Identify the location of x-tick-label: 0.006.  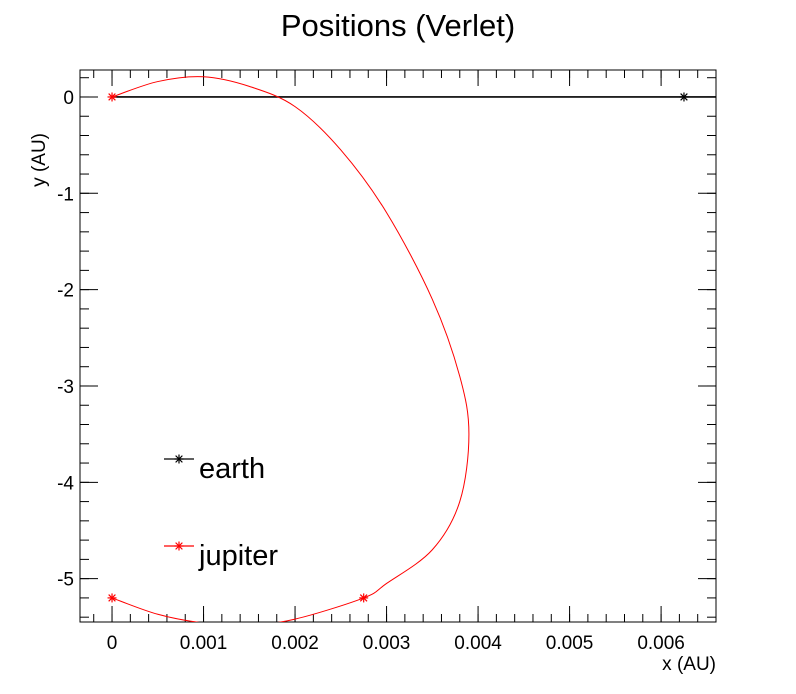
(661, 643).